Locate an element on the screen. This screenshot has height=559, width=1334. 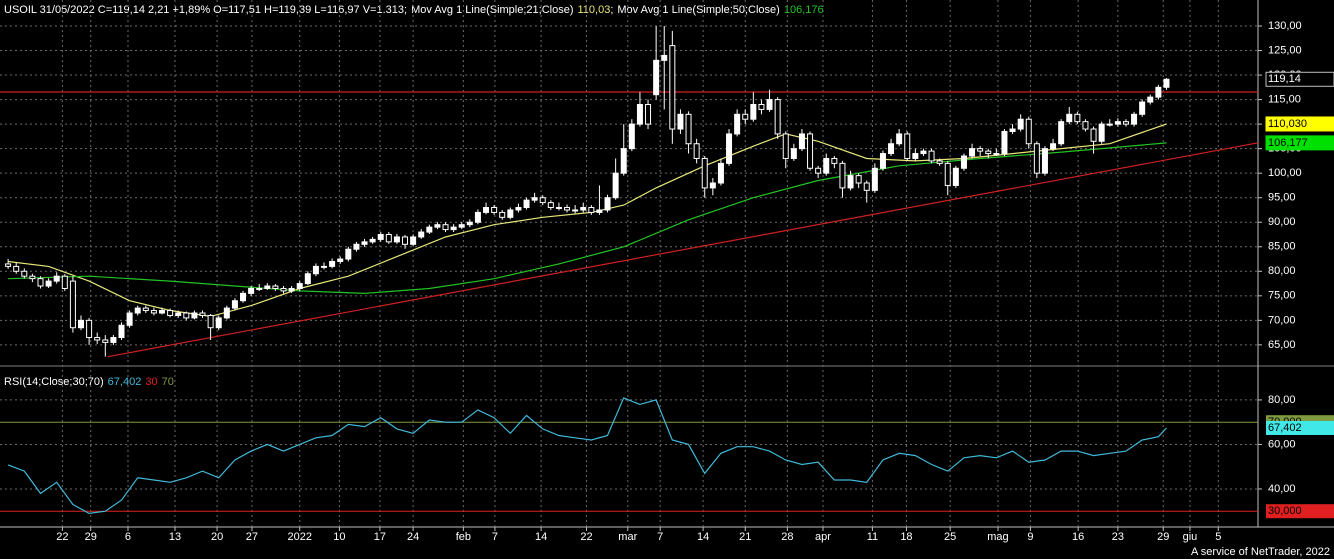
x-tick-label: 5 is located at coordinates (1218, 537).